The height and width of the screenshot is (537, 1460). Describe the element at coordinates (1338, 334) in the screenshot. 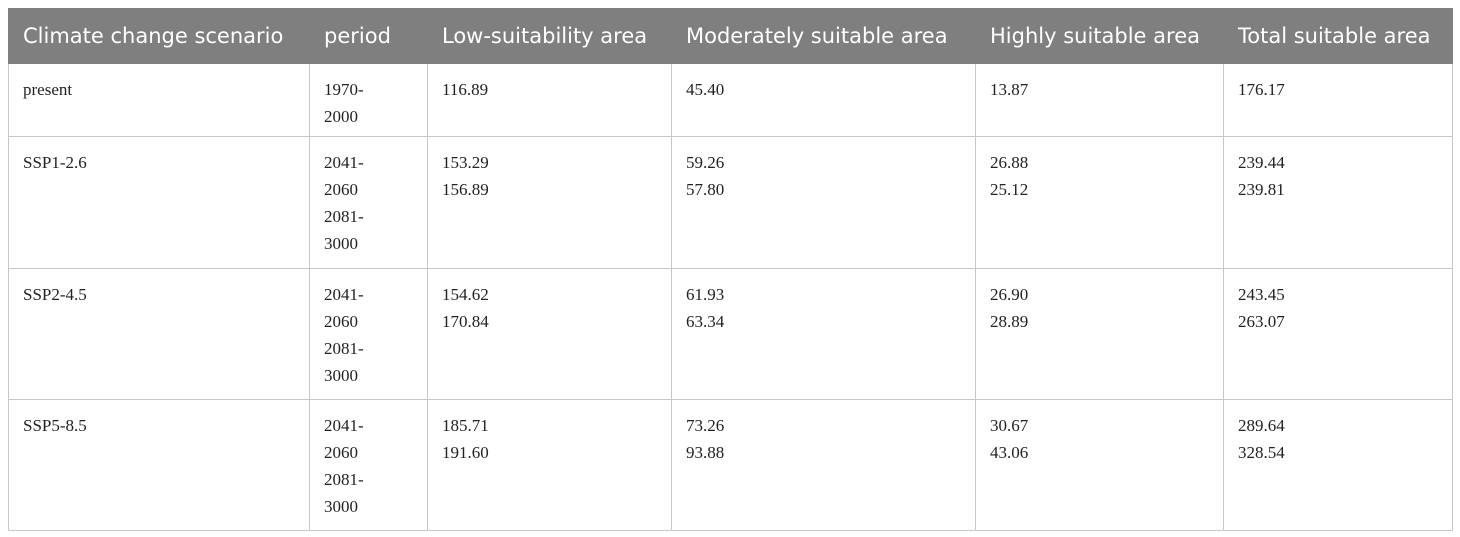

I see `table-cell: 243.45 263.07` at that location.